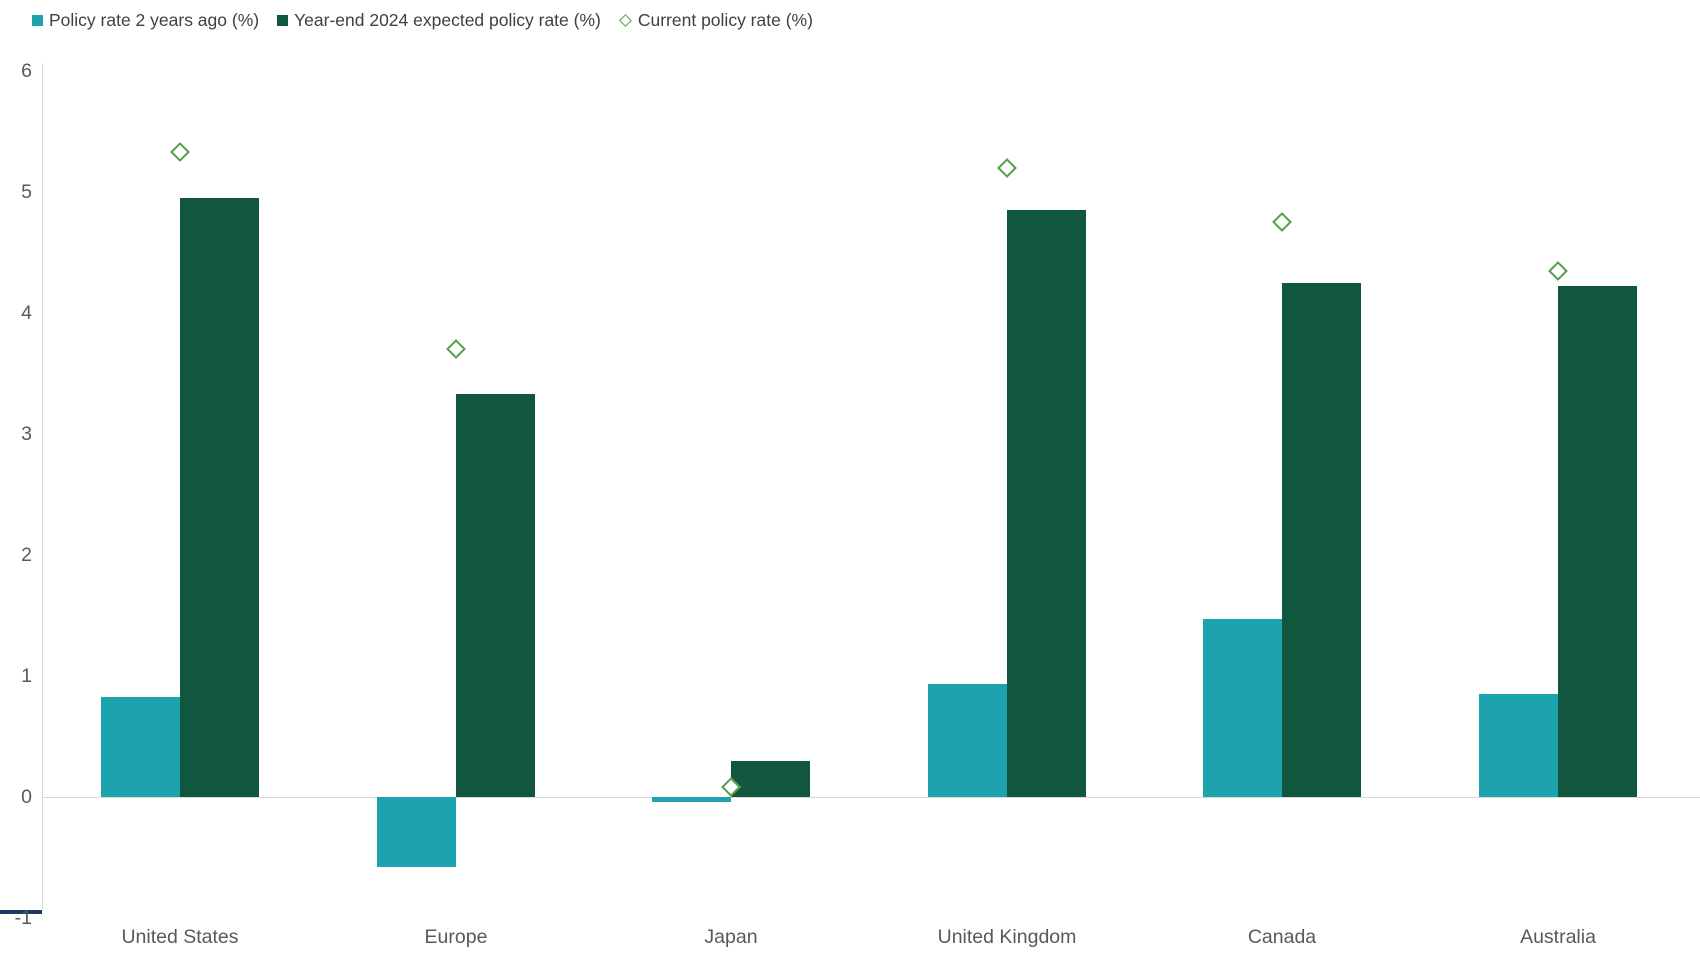 The width and height of the screenshot is (1700, 960). What do you see at coordinates (447, 20) in the screenshot?
I see `legend-label: Year-end 2024 expected policy rate (%)` at bounding box center [447, 20].